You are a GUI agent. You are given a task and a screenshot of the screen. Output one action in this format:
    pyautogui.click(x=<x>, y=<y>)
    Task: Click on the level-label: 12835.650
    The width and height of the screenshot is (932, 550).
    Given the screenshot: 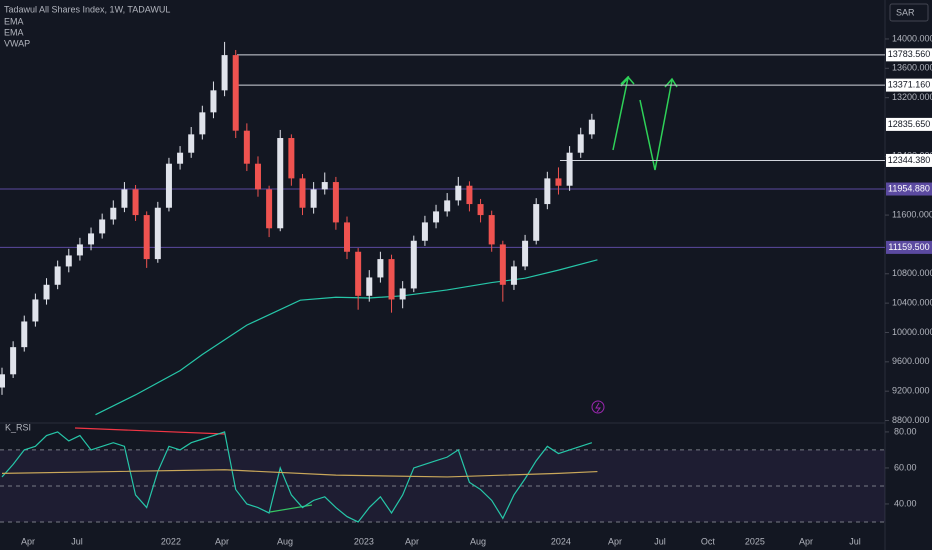 What is the action you would take?
    pyautogui.click(x=909, y=124)
    